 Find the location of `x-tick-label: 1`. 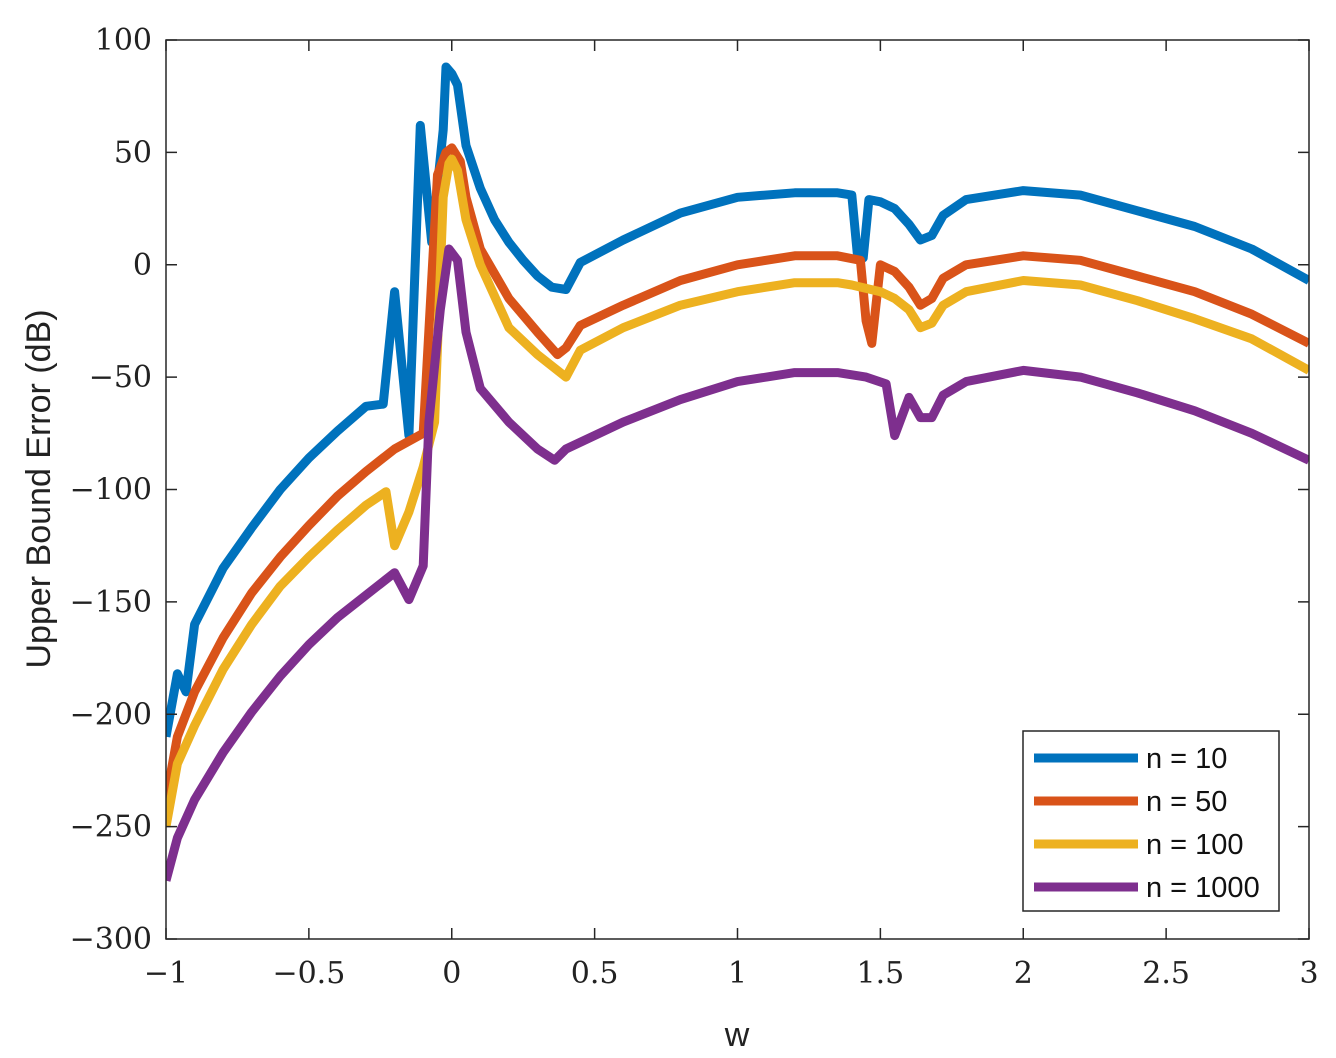

x-tick-label: 1 is located at coordinates (737, 973).